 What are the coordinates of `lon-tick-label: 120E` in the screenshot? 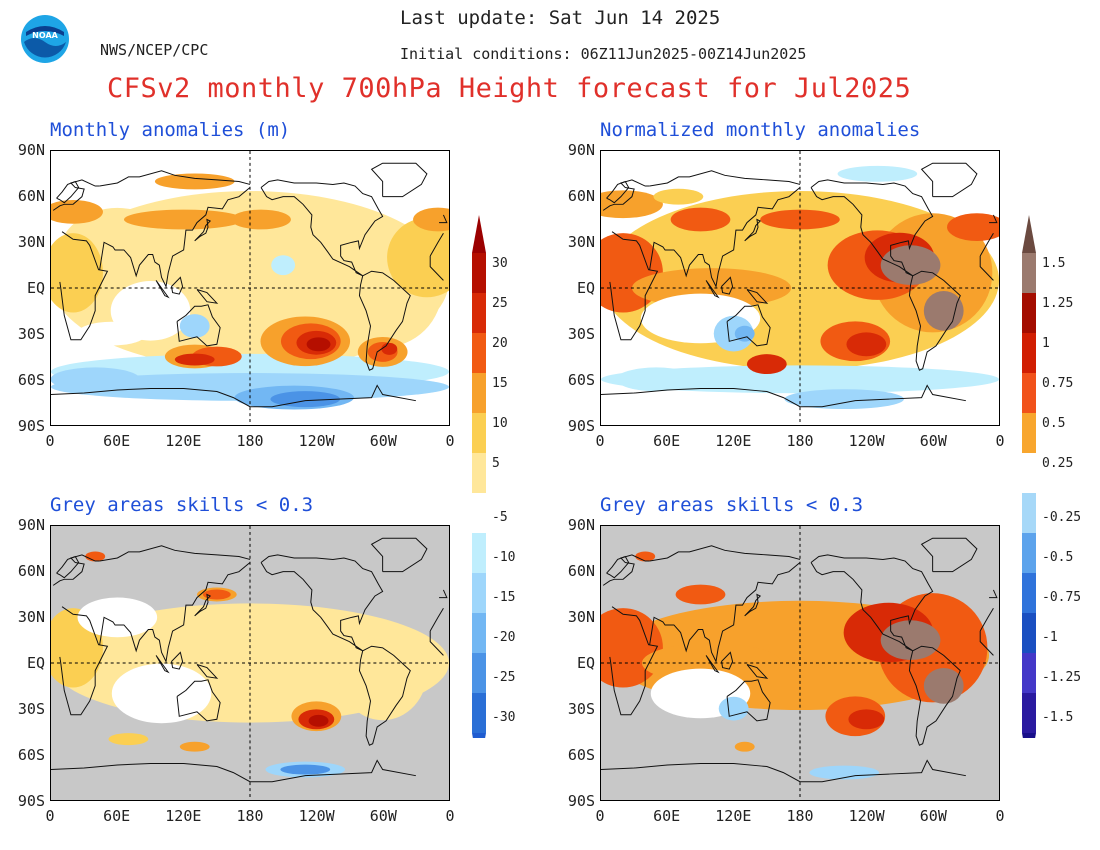 It's located at (733, 816).